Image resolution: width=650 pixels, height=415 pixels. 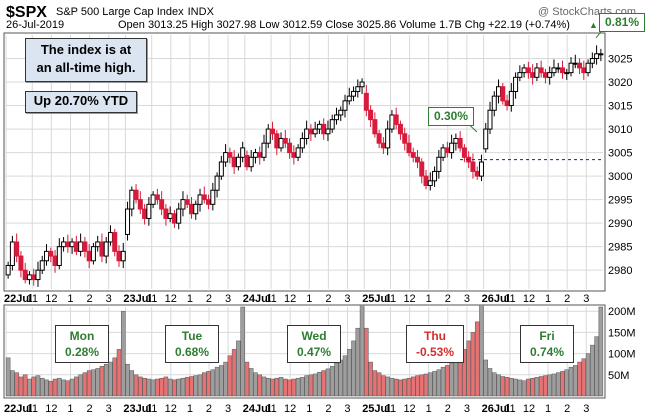 I want to click on pct-top-text: 0.81%, so click(x=622, y=22).